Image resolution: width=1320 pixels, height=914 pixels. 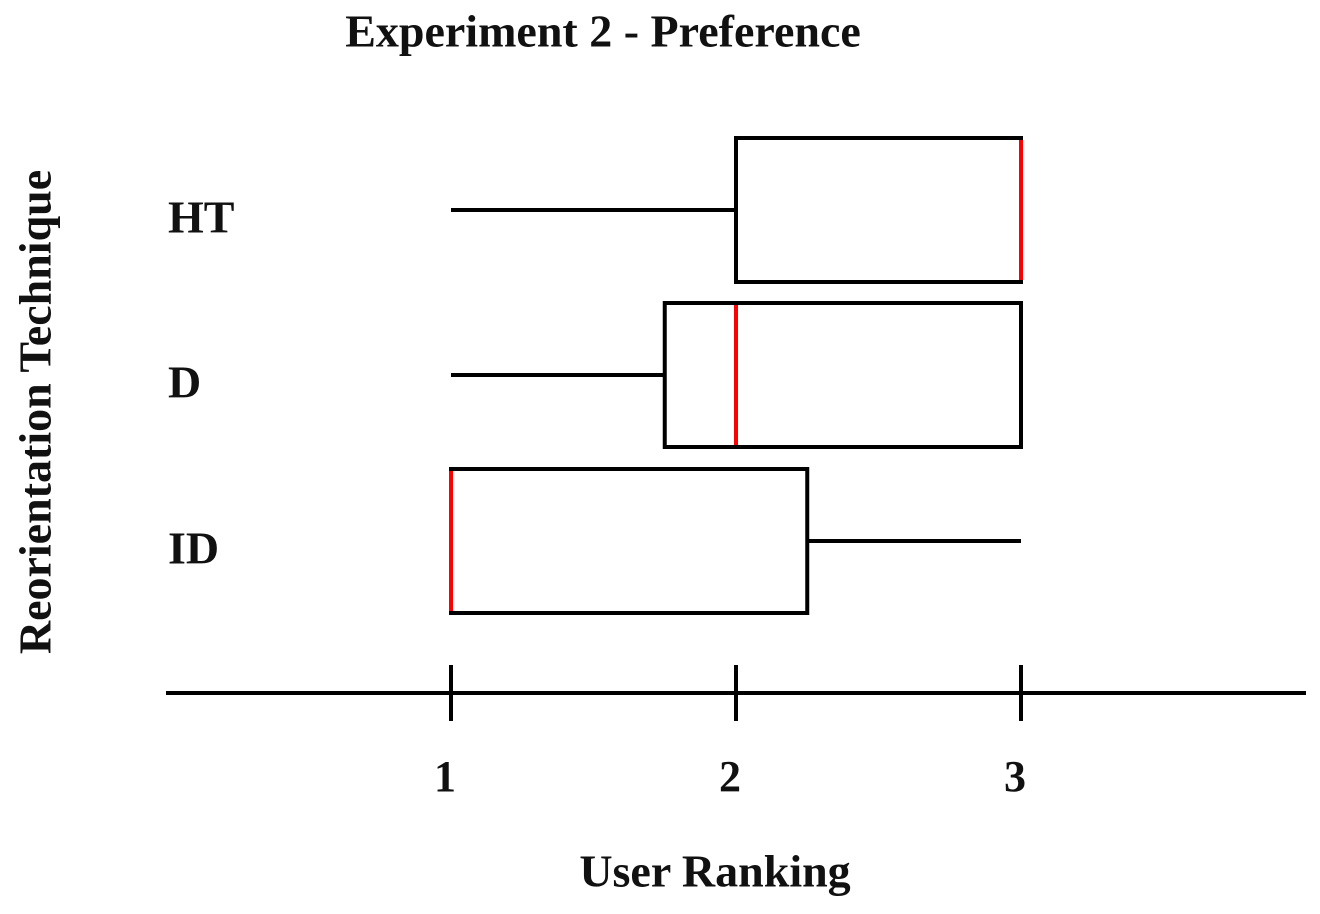 I want to click on y-tick-label: HT, so click(x=201, y=217).